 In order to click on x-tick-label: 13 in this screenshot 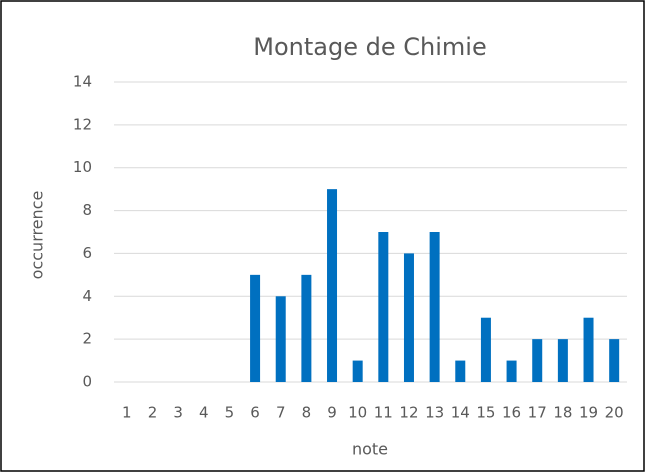, I will do `click(434, 413)`.